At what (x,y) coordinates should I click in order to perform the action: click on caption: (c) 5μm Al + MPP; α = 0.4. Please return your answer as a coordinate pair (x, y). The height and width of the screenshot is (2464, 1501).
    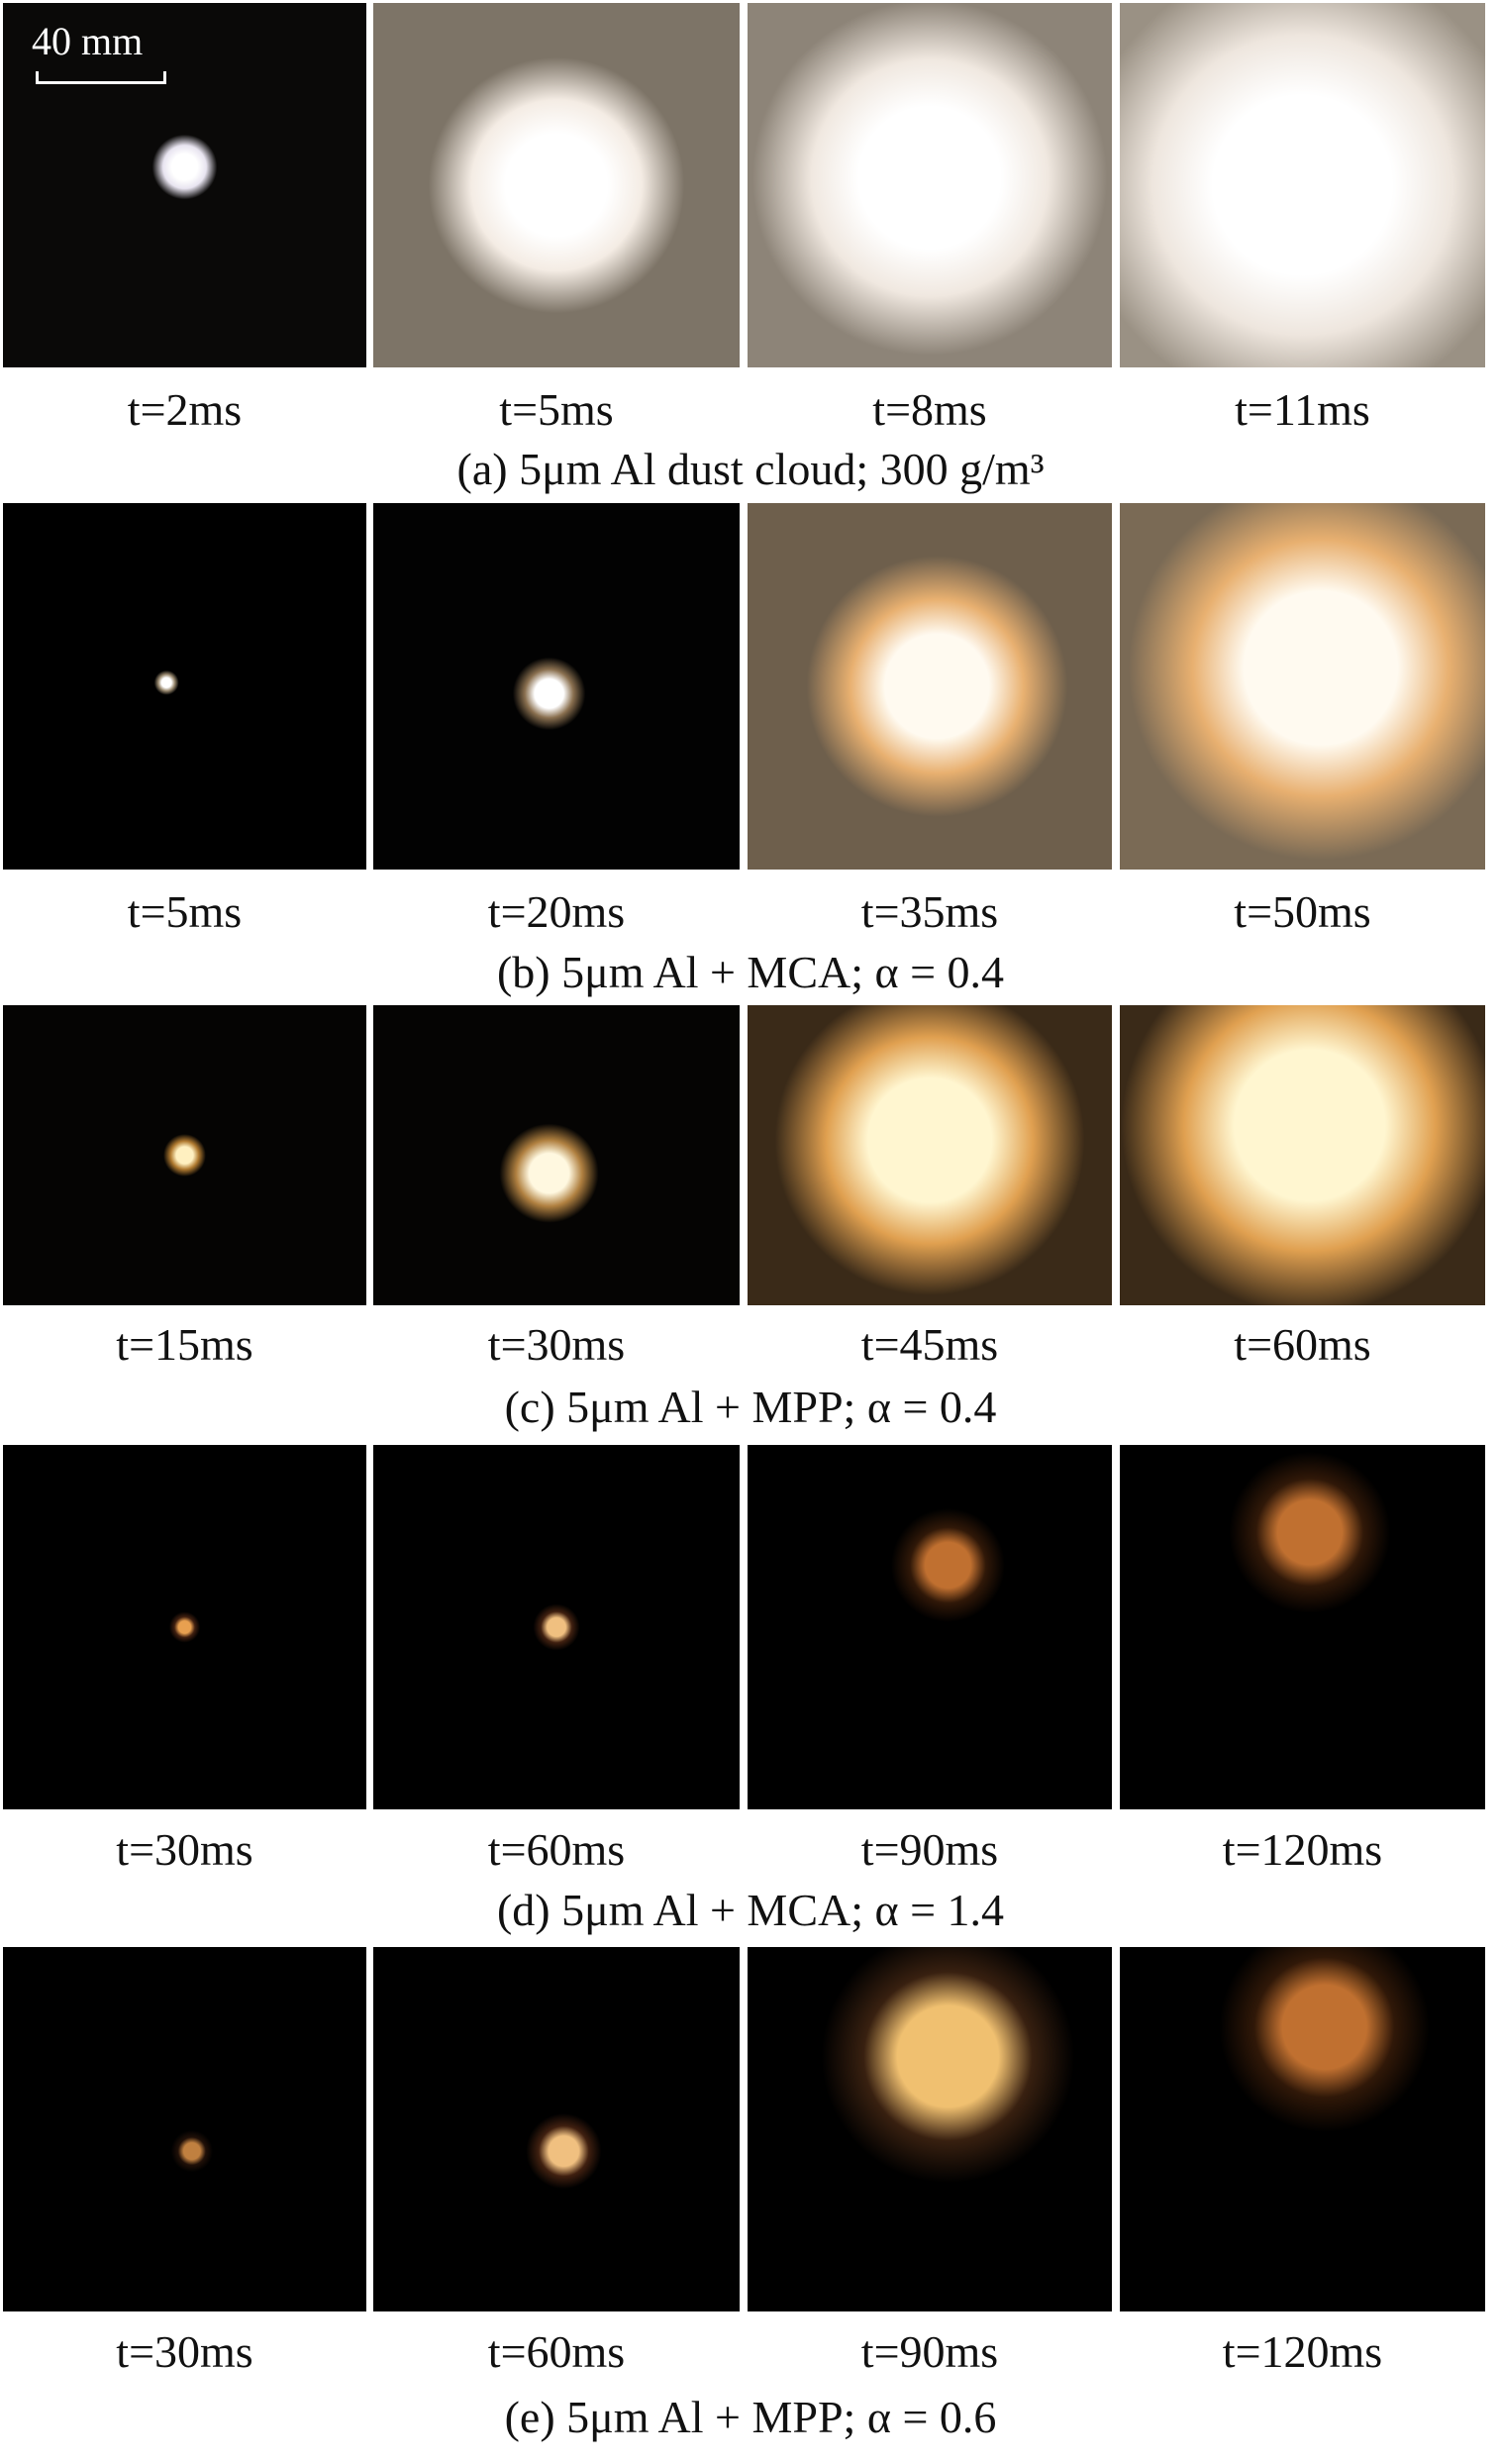
    Looking at the image, I should click on (750, 1407).